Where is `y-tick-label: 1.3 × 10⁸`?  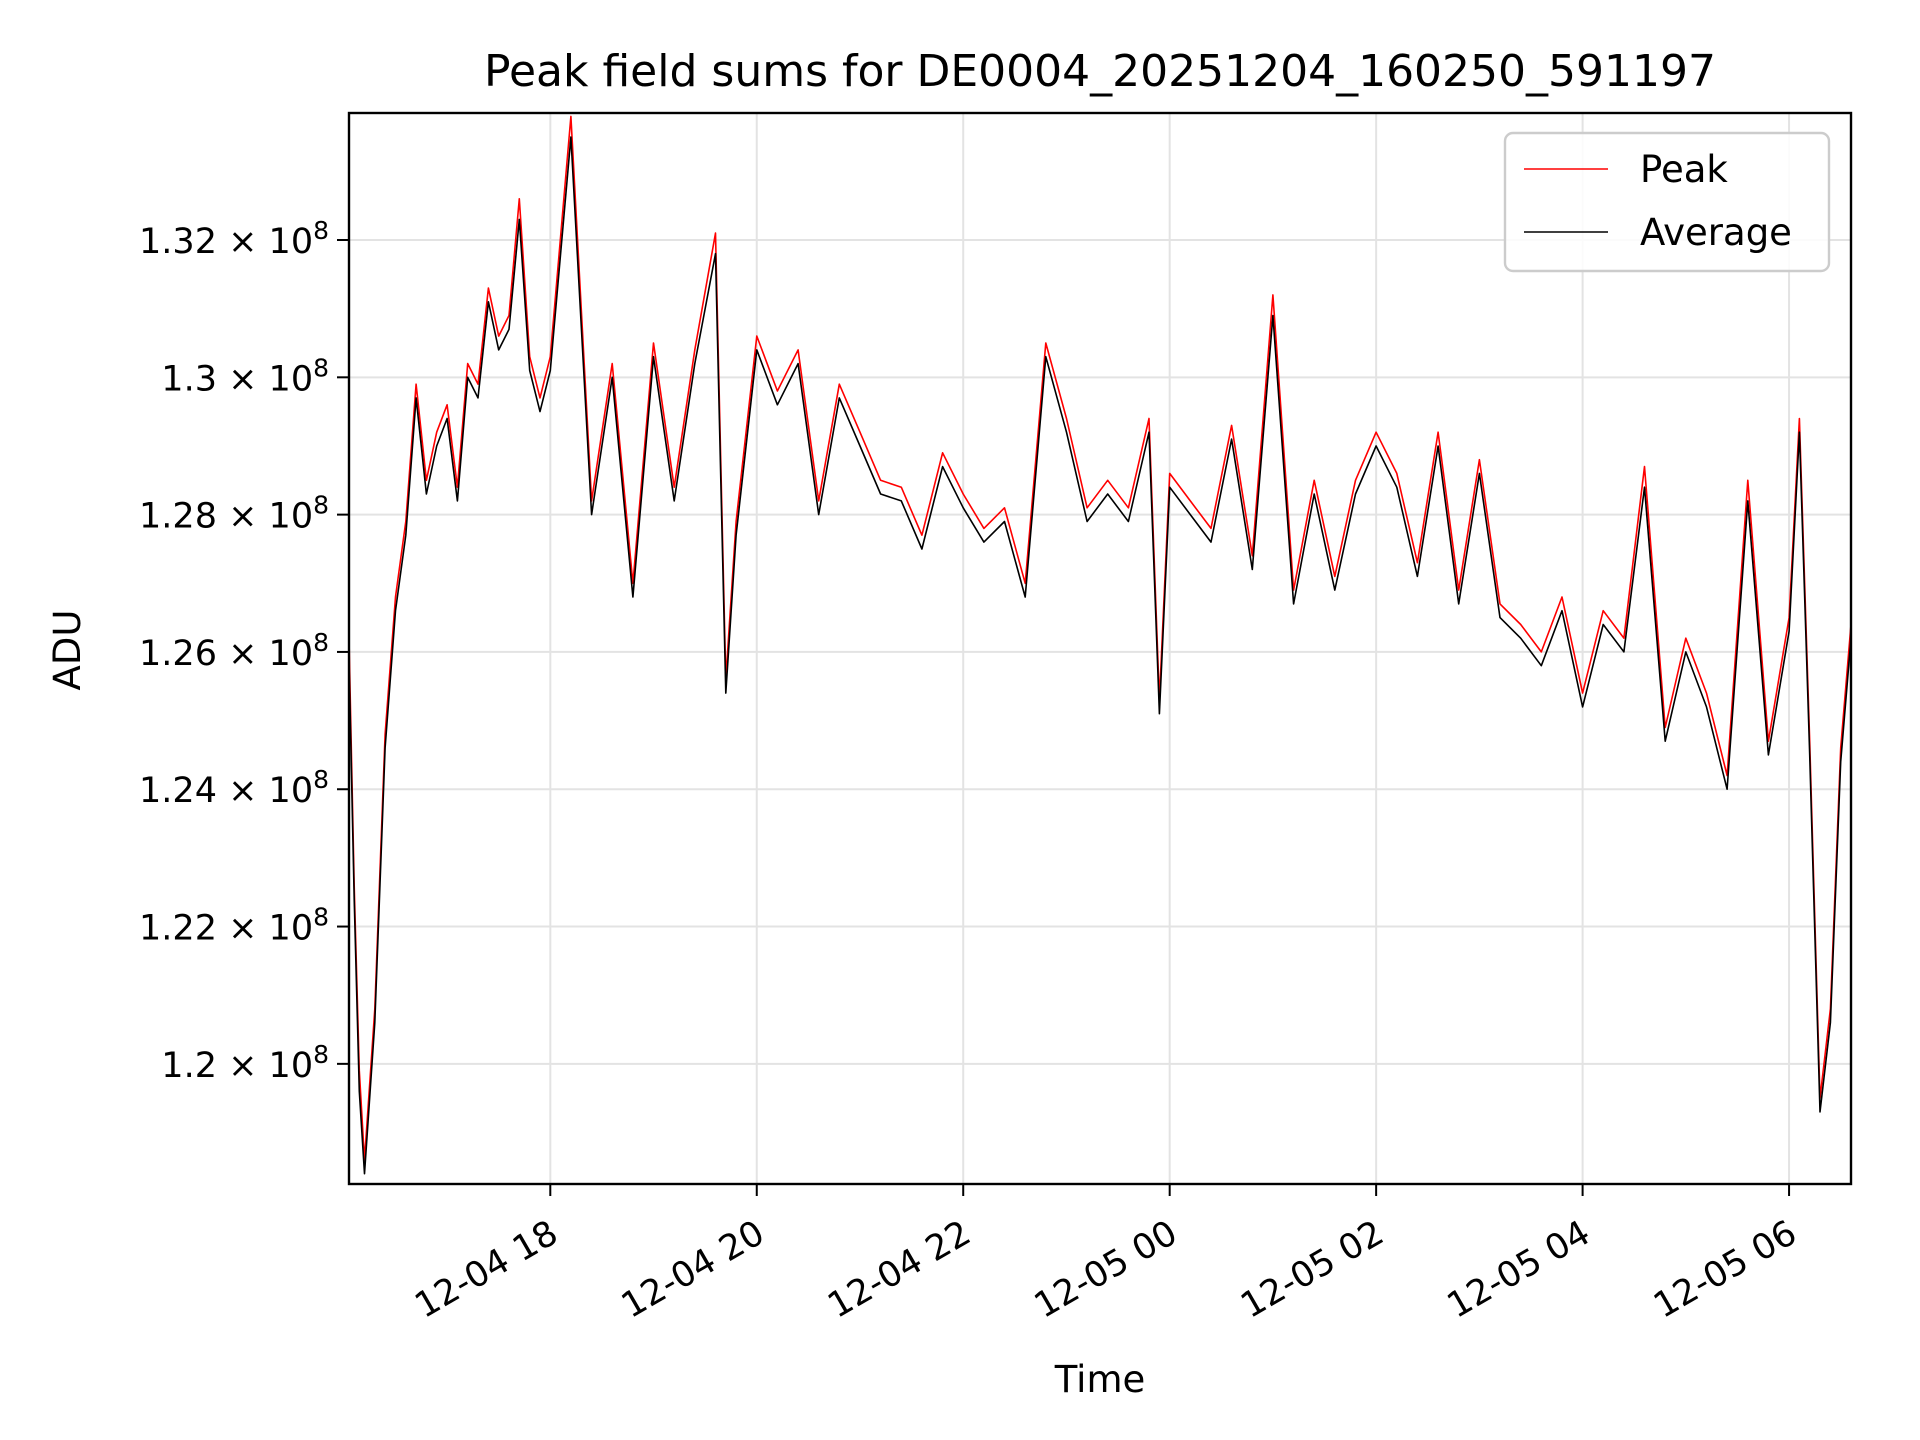
y-tick-label: 1.3 × 10⁸ is located at coordinates (245, 376).